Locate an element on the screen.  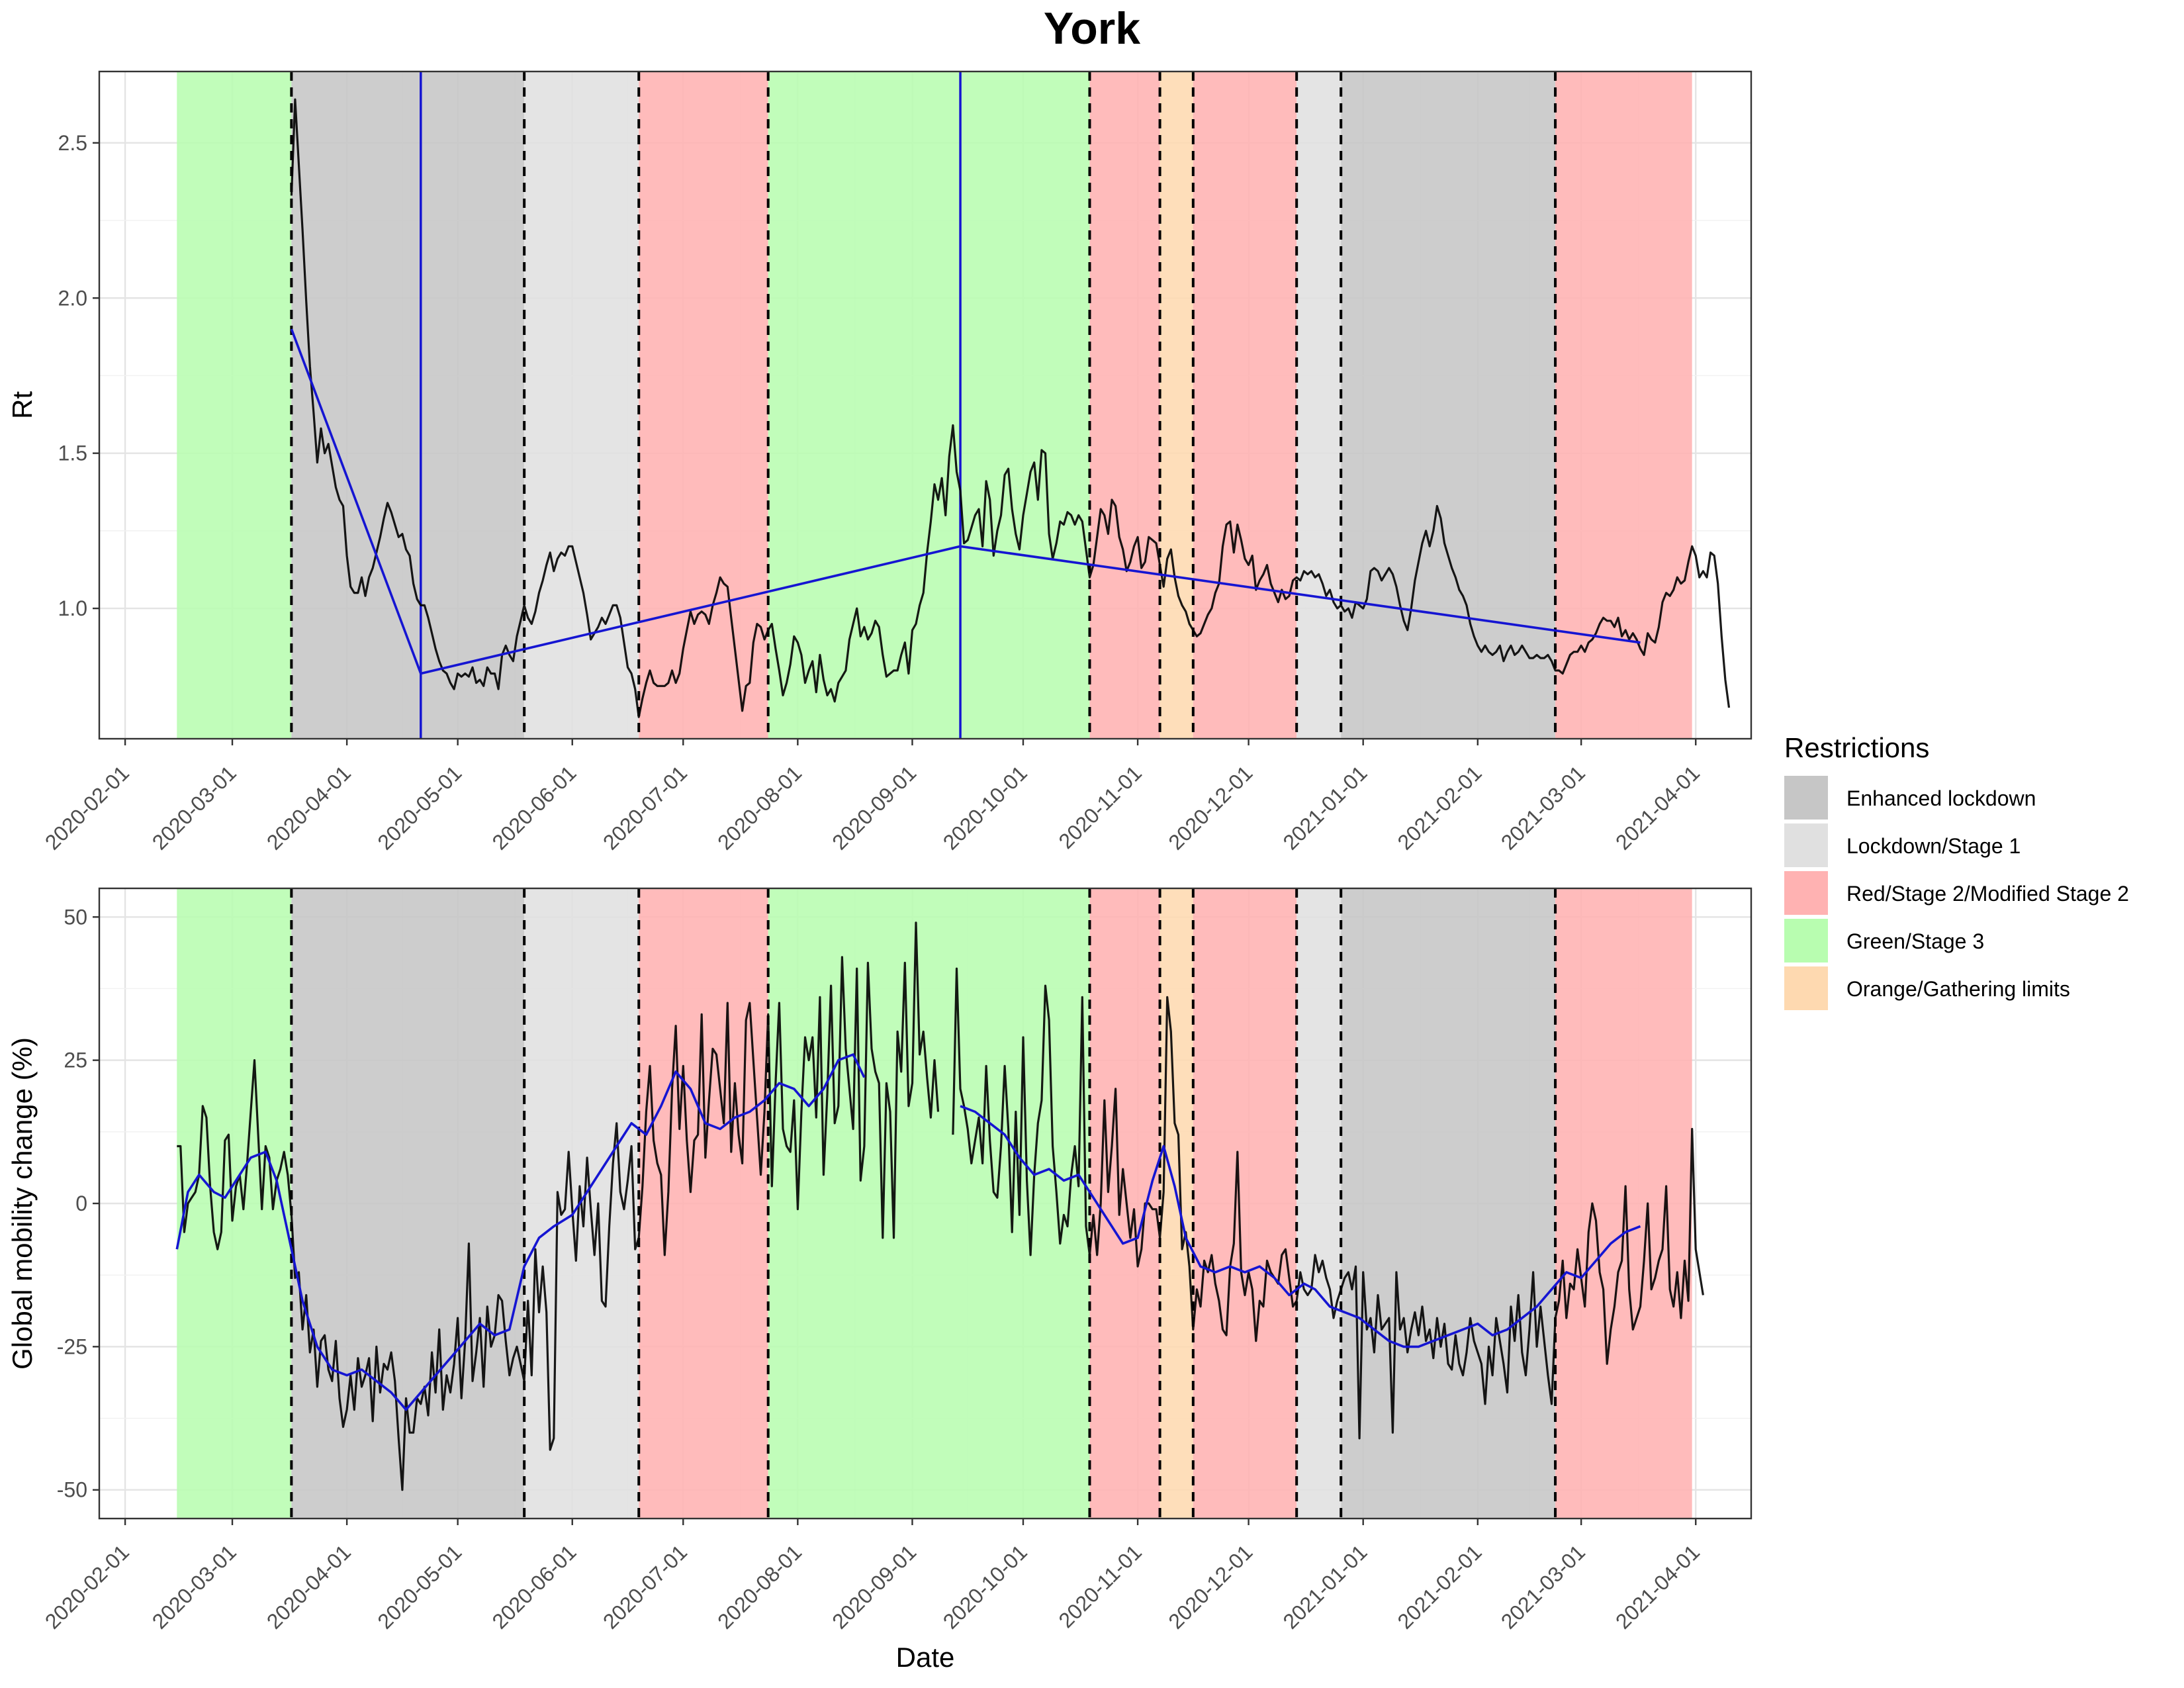
y-axis-title: Rt is located at coordinates (22, 405).